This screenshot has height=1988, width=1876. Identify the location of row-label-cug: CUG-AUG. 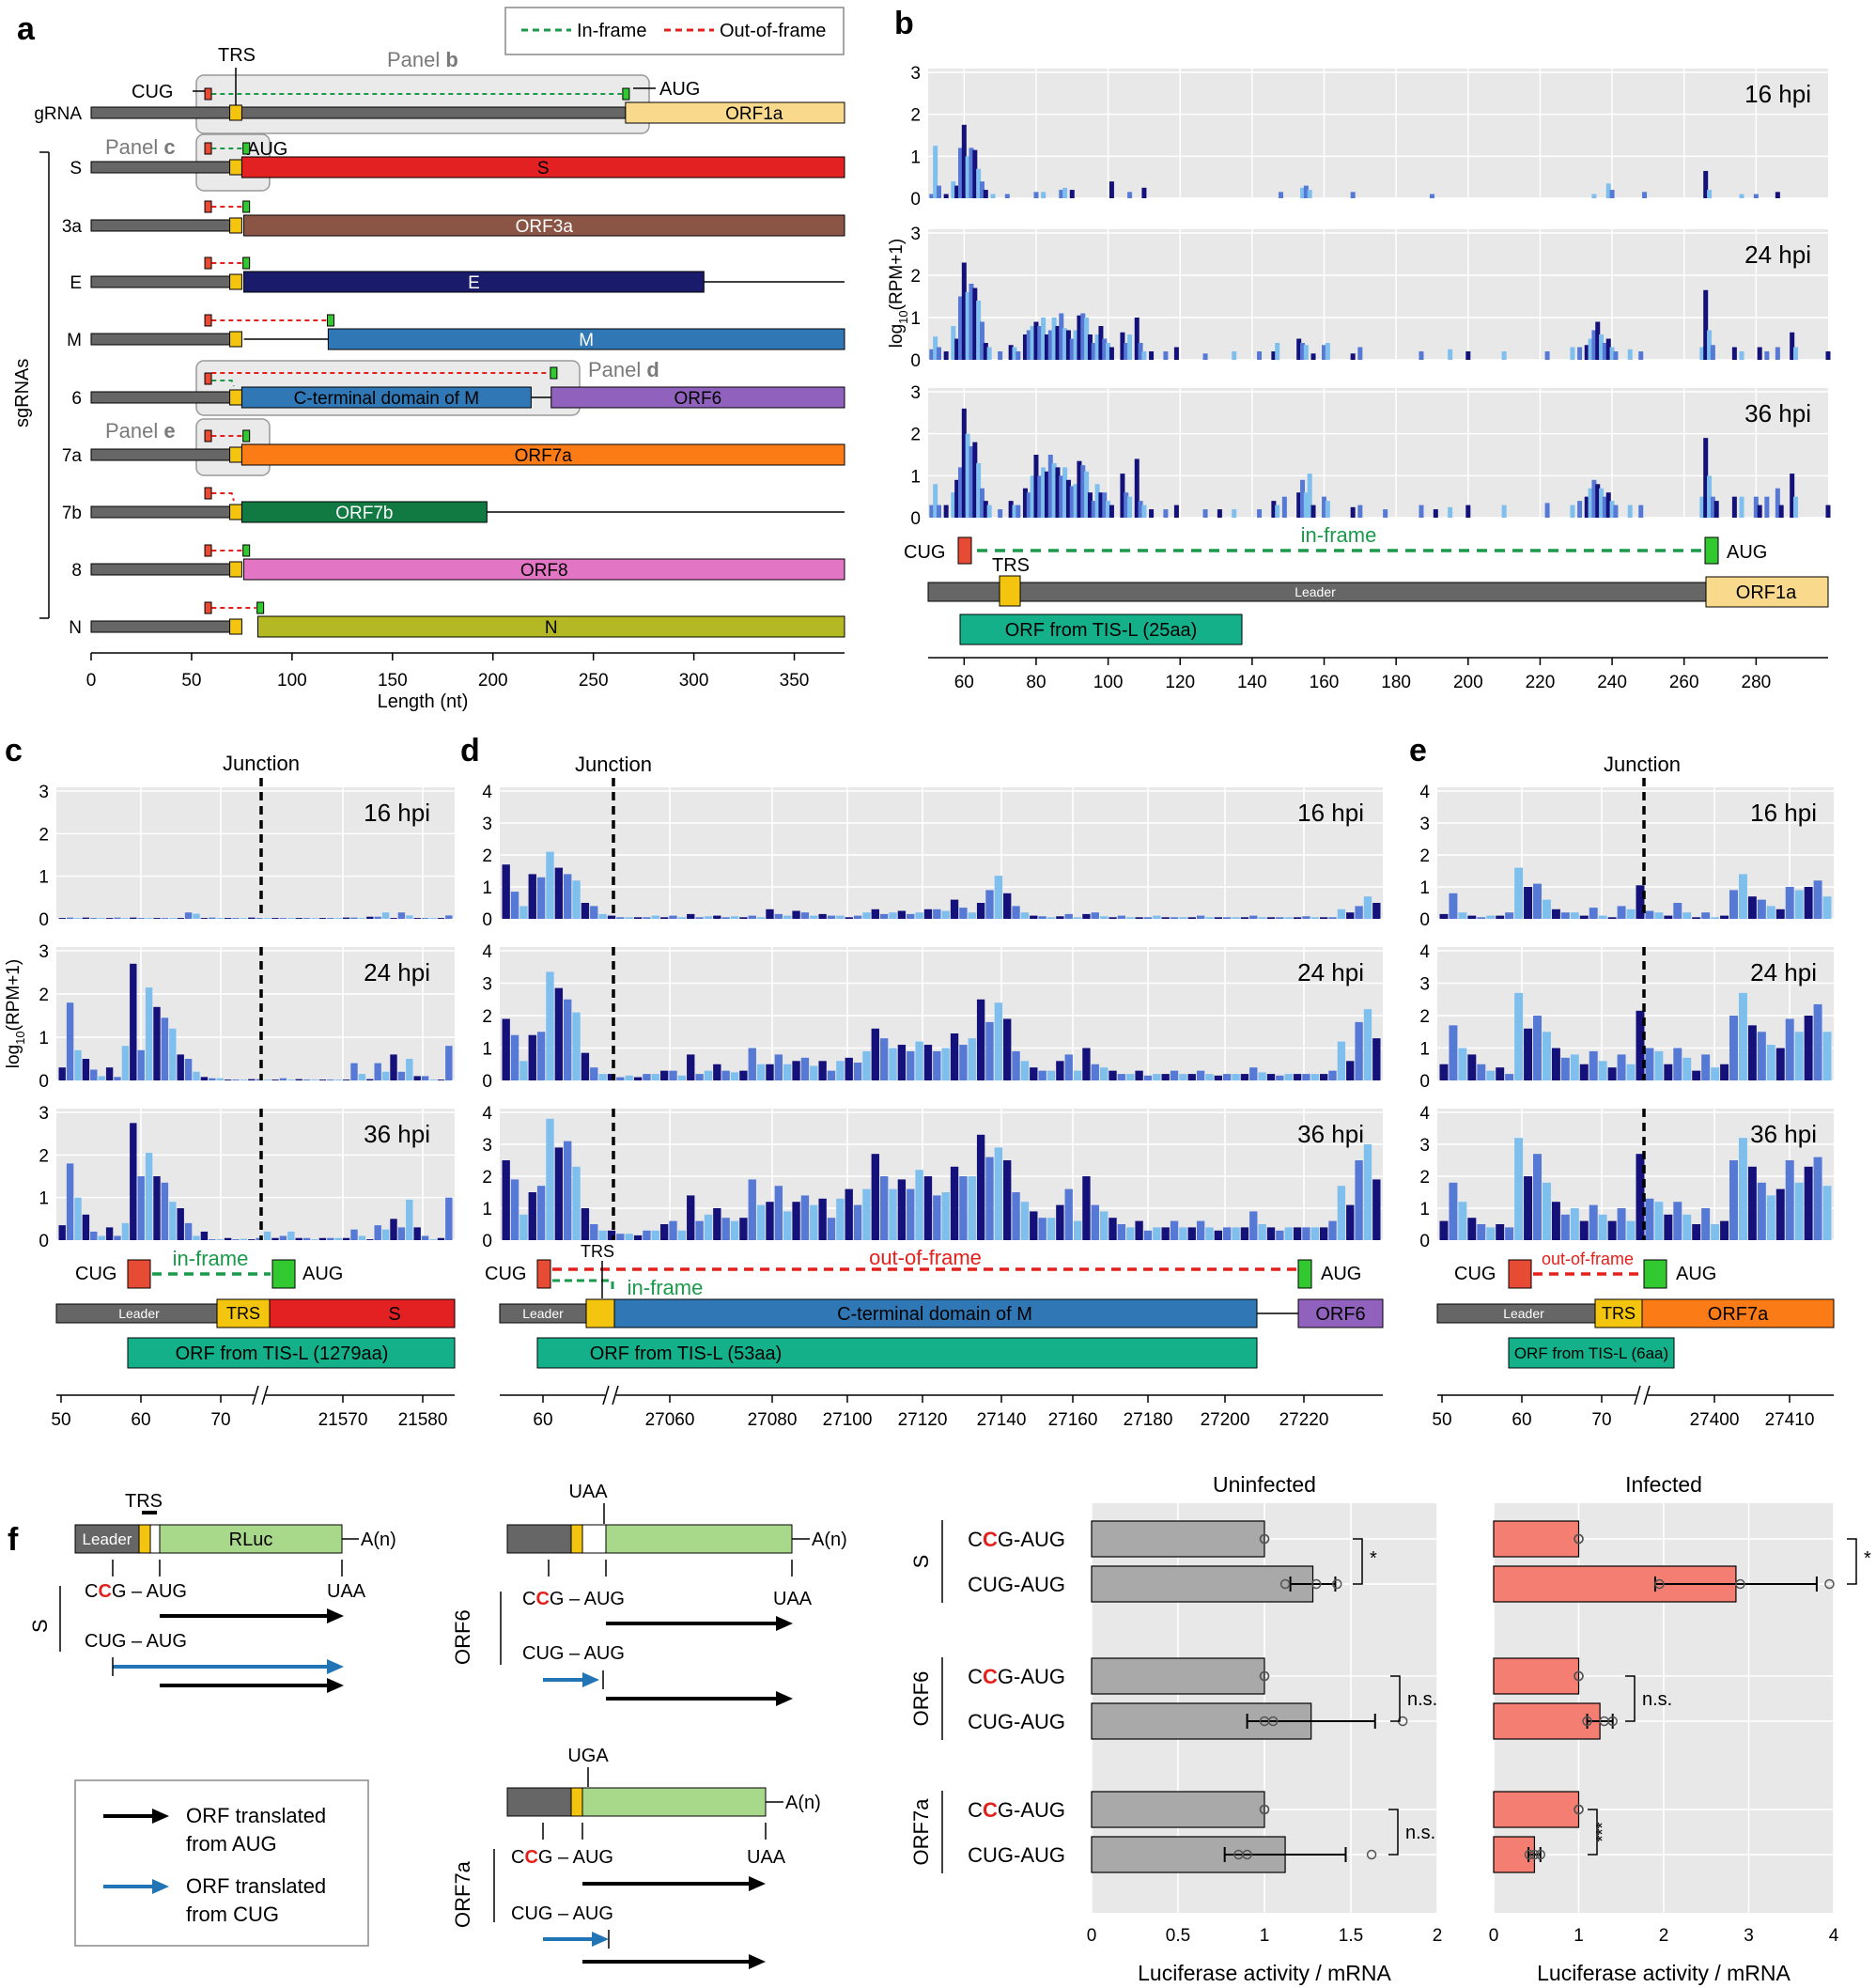
(1017, 1855).